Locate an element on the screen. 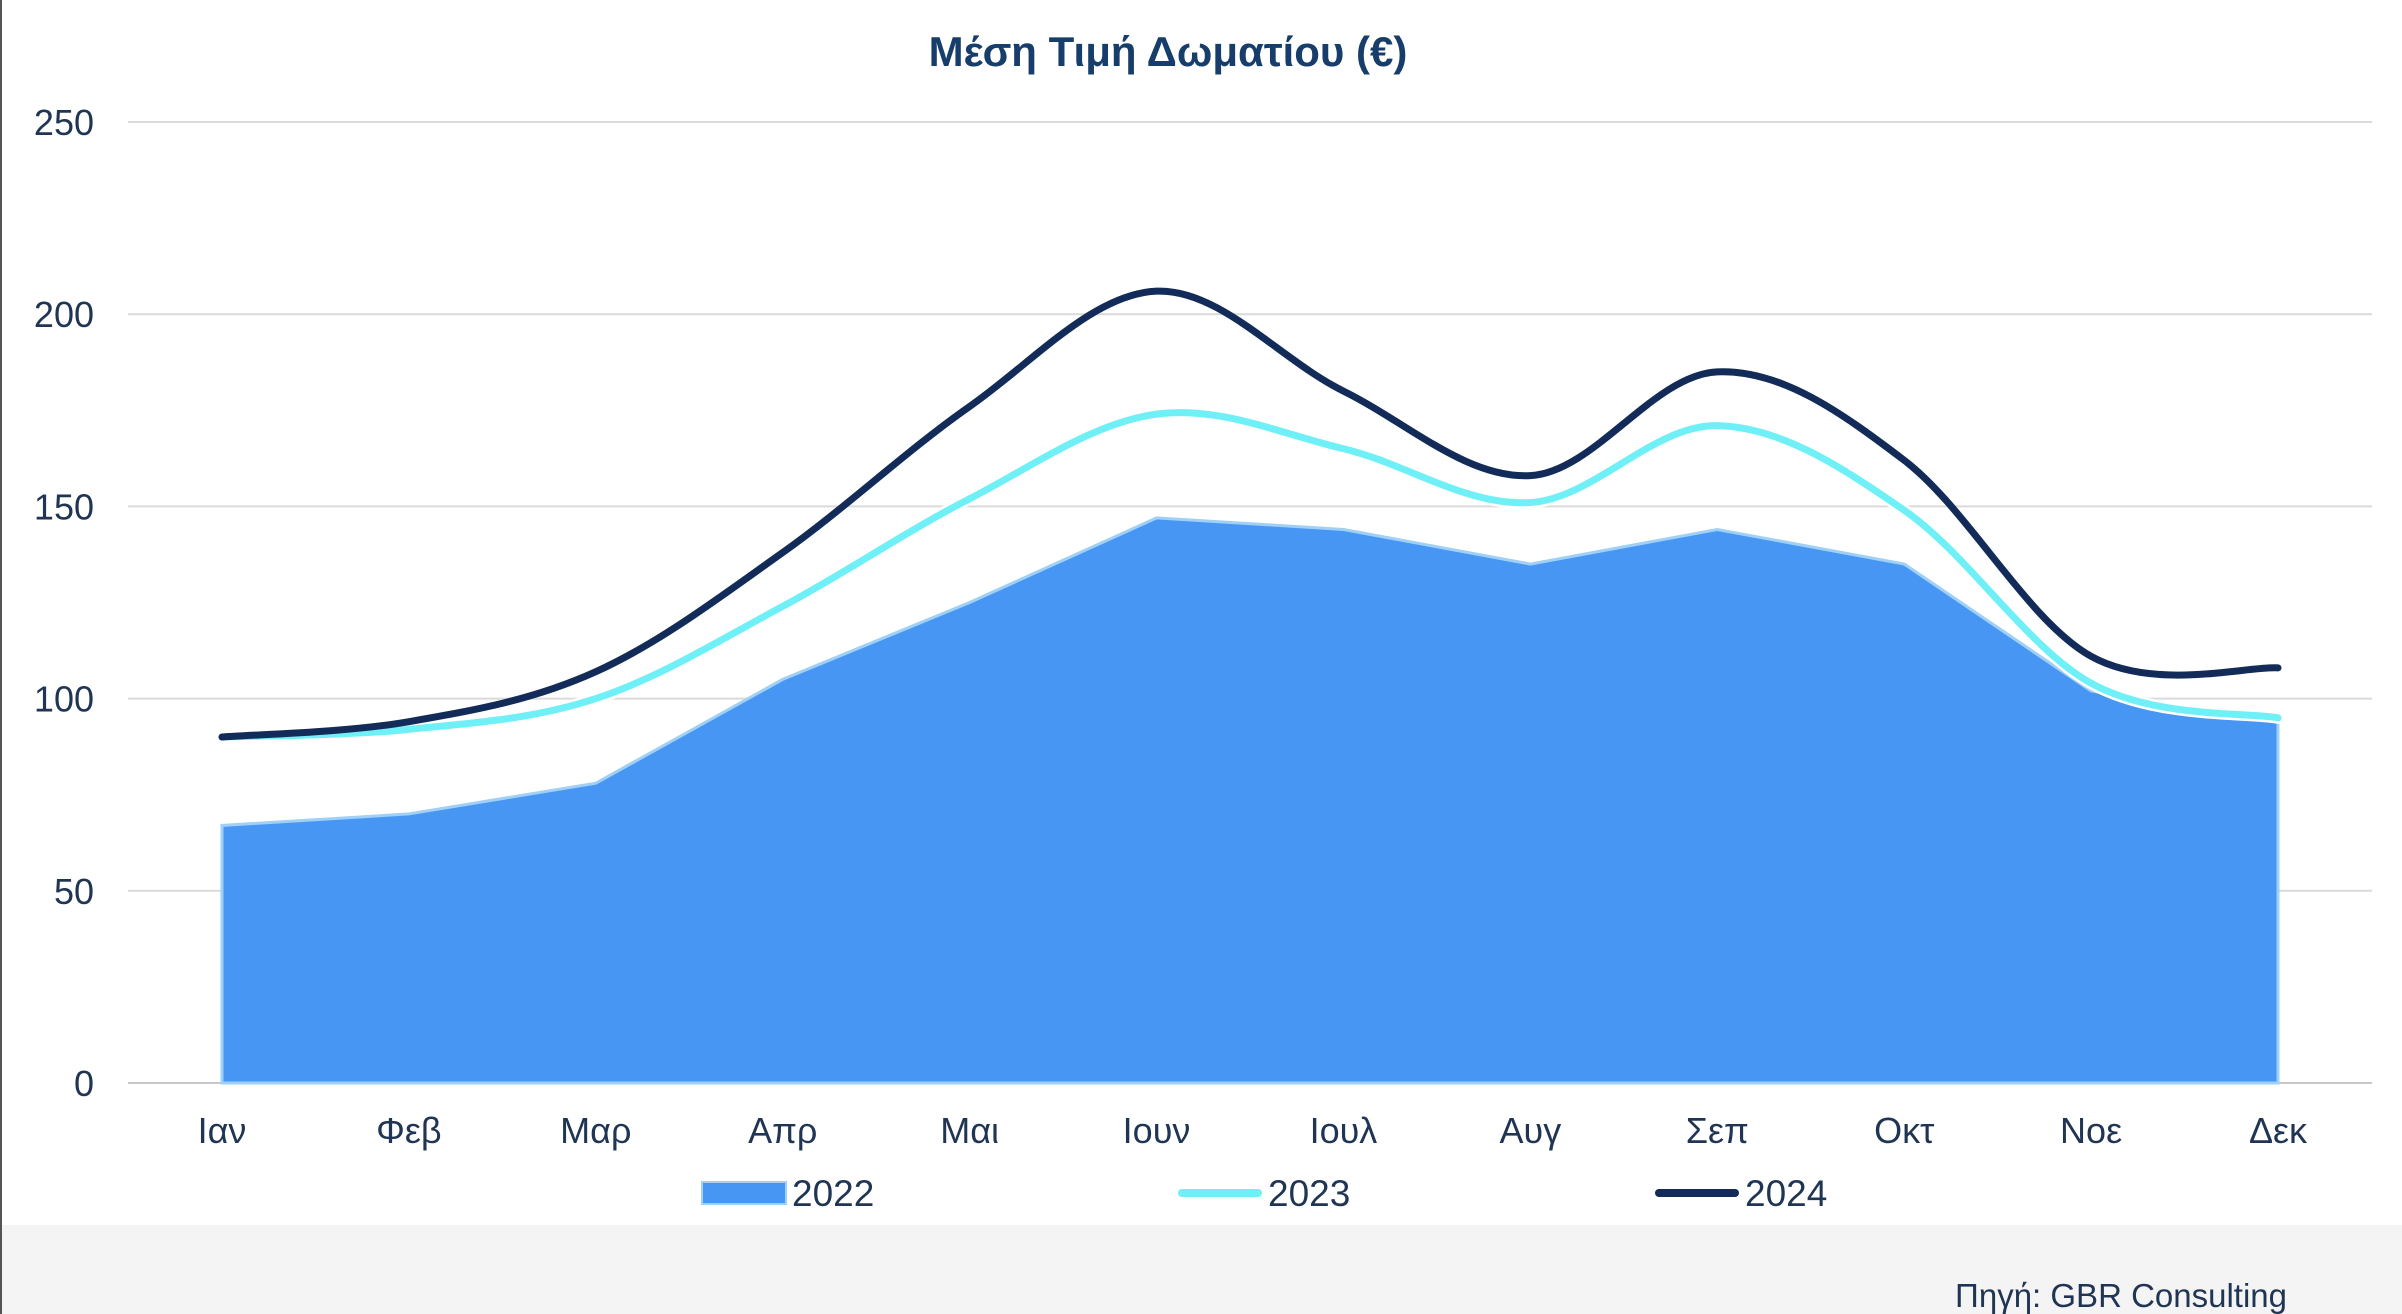 The height and width of the screenshot is (1314, 2402). x-tick-label-7: Ιουλ is located at coordinates (1344, 1130).